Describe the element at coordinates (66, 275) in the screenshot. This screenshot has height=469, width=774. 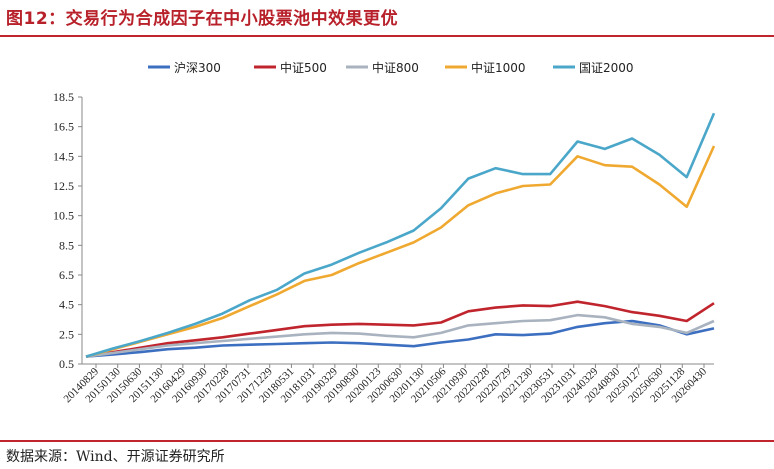
I see `y-tick-label: 6.5` at that location.